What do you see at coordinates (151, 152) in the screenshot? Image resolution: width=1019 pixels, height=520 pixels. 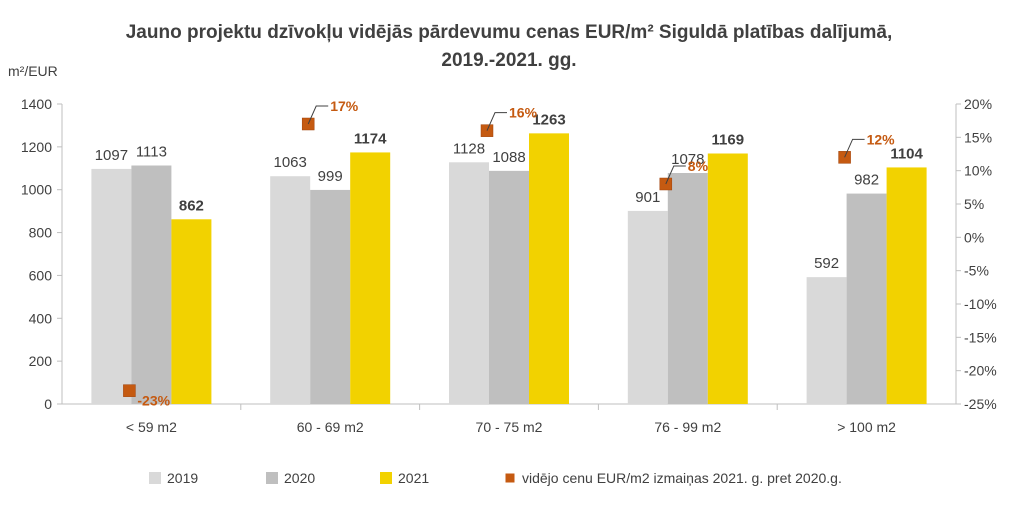 I see `data-label-2020: 1113` at bounding box center [151, 152].